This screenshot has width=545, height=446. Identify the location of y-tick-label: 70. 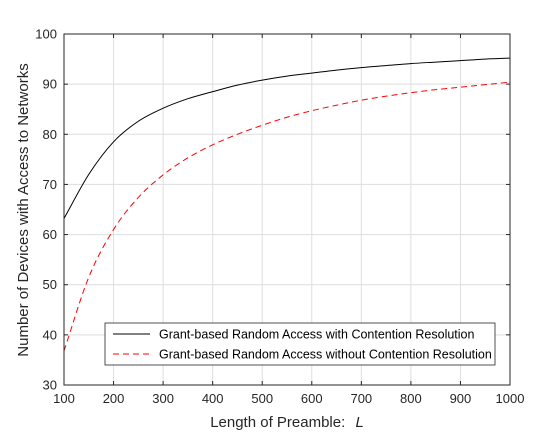
(50, 184).